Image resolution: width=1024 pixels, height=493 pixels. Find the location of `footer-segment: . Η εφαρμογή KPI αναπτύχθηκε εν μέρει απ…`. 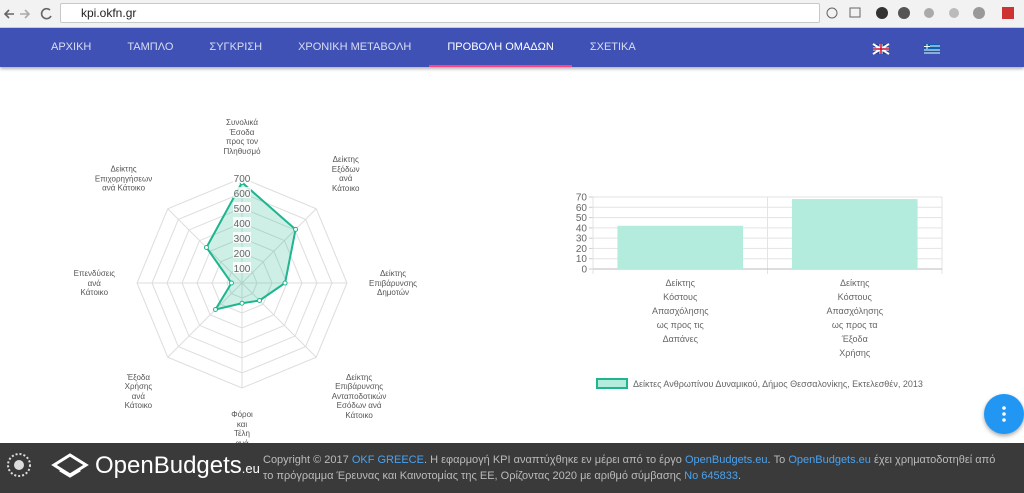

footer-segment: . Η εφαρμογή KPI αναπτύχθηκε εν μέρει απ… is located at coordinates (554, 460).